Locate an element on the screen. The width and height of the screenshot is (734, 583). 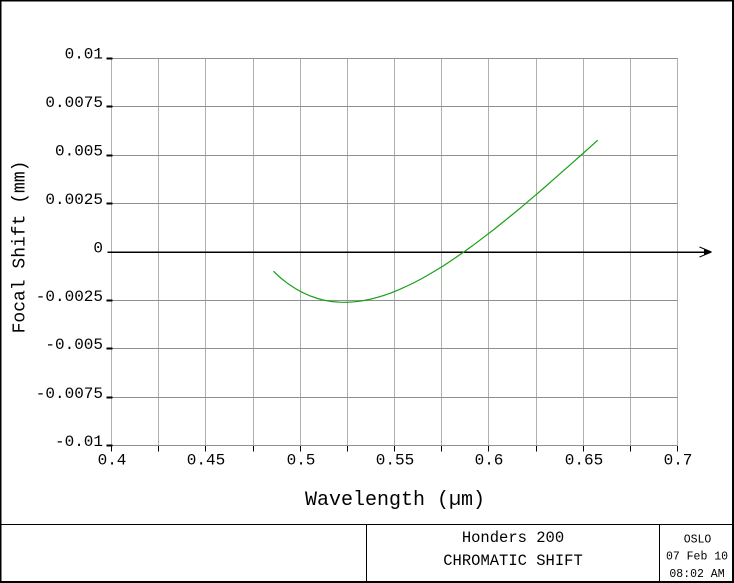
svg-text: Focal Shift (mm) is located at coordinates (21, 247).